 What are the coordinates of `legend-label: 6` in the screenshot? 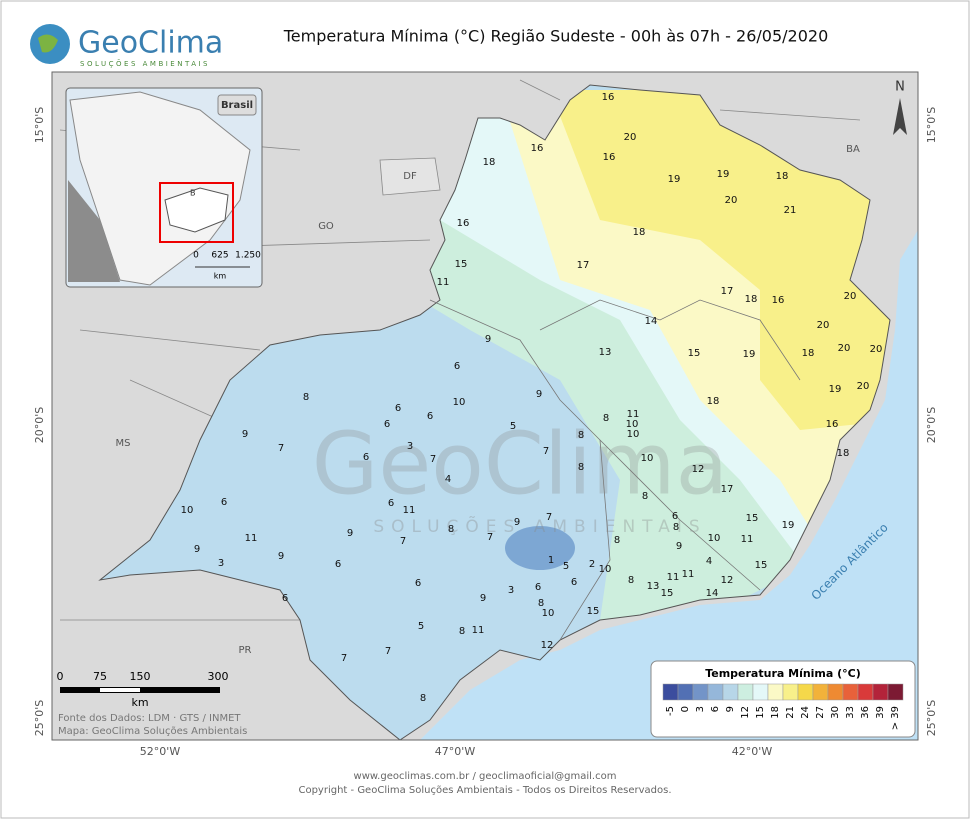 It's located at (715, 709).